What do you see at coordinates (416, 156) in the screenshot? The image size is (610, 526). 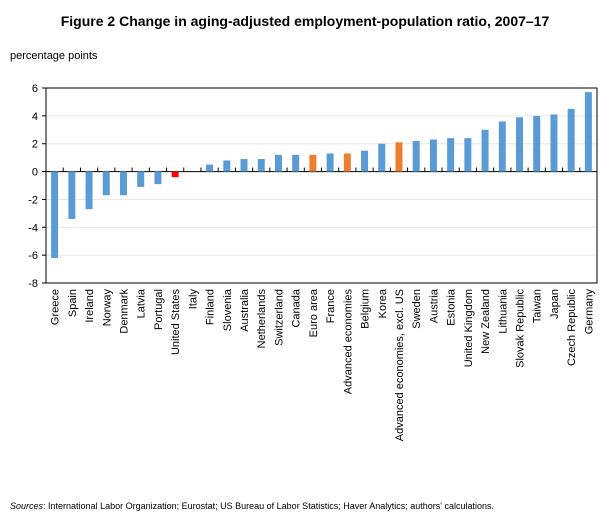 I see `bar-sweden` at bounding box center [416, 156].